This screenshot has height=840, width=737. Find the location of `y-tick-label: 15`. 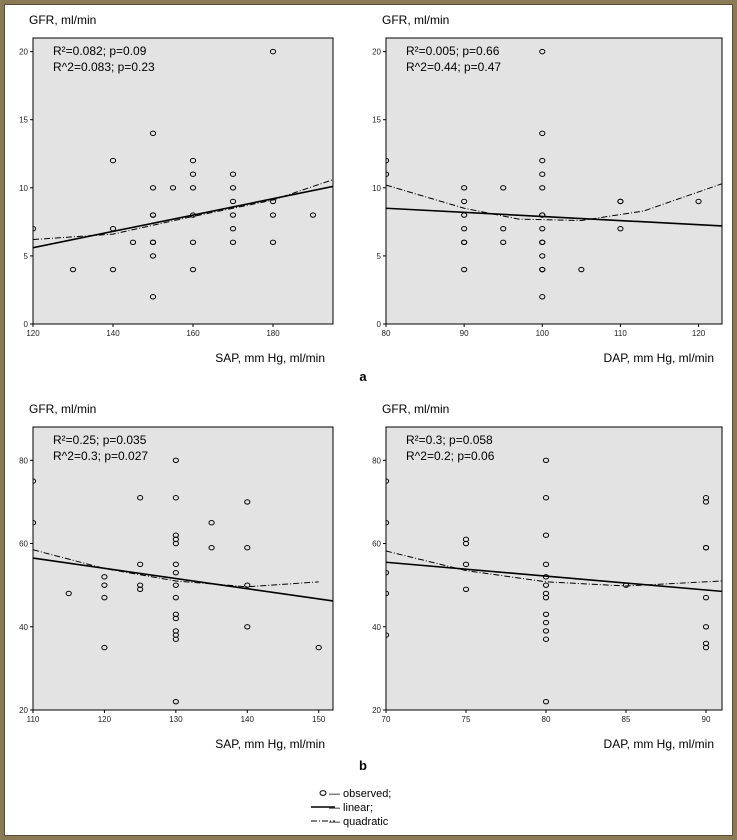

y-tick-label: 15 is located at coordinates (376, 120).